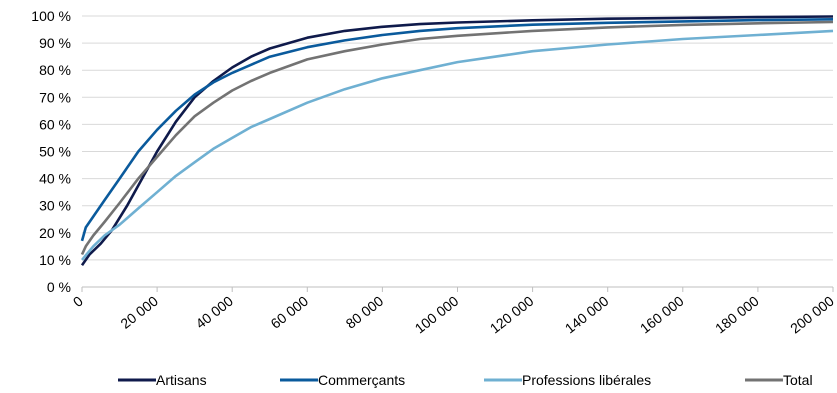  Describe the element at coordinates (214, 312) in the screenshot. I see `x-tick-label: 40 000` at that location.